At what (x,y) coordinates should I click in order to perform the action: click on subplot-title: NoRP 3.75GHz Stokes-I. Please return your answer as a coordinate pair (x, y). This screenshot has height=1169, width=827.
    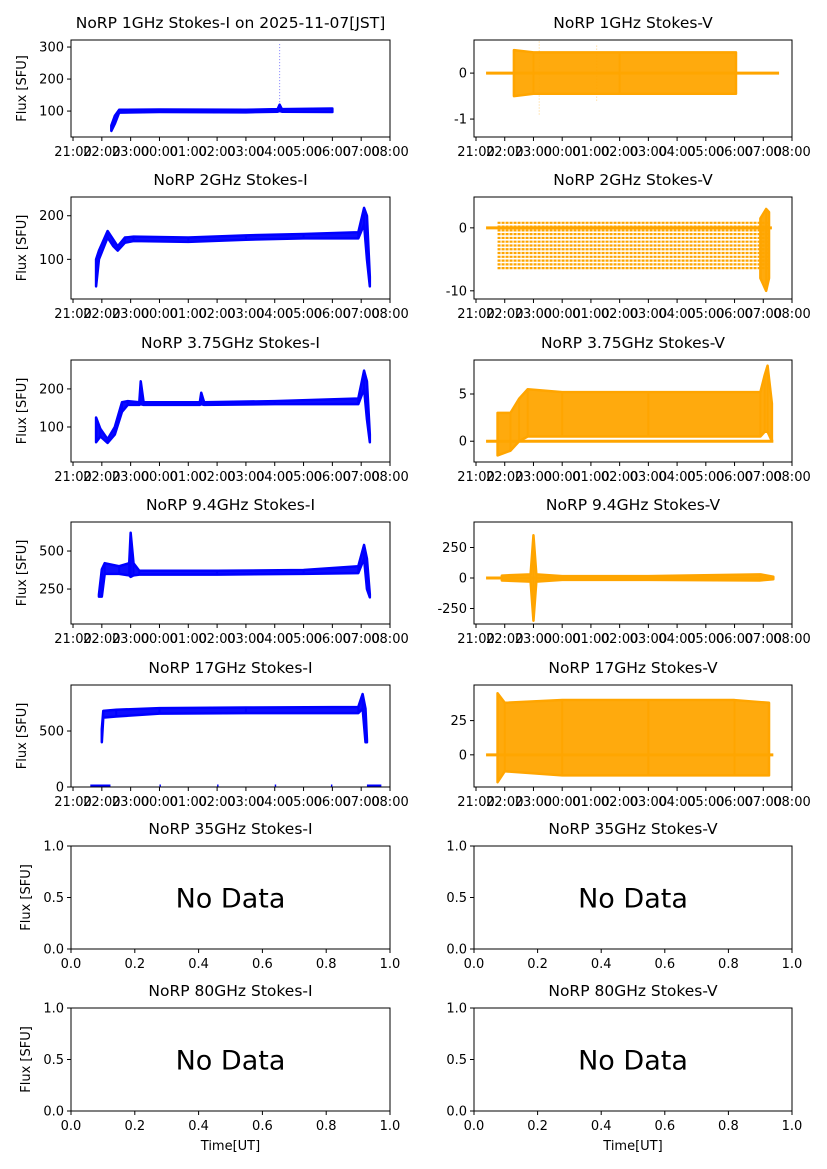
    Looking at the image, I should click on (230, 343).